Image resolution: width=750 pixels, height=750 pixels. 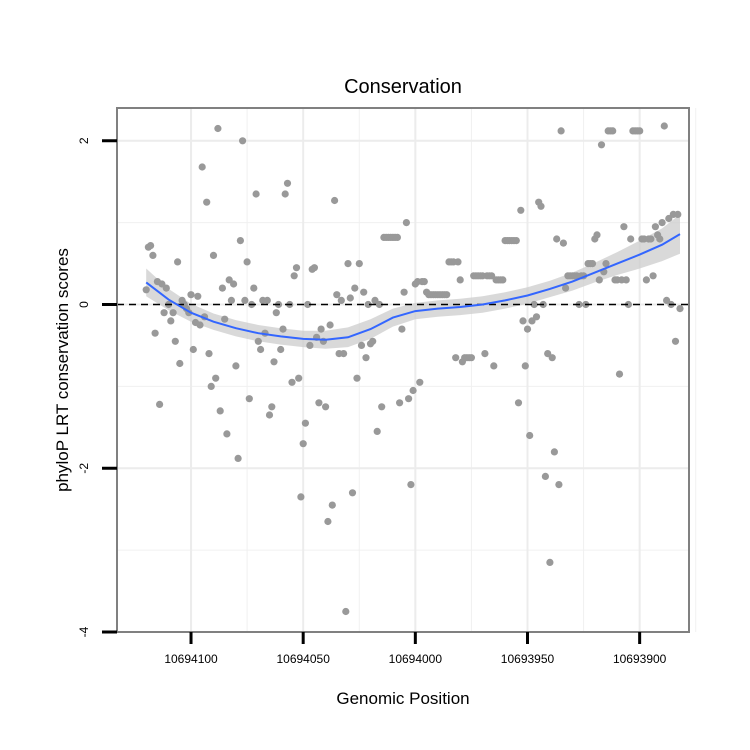 I want to click on x-tick-label: 10694100, so click(x=191, y=659).